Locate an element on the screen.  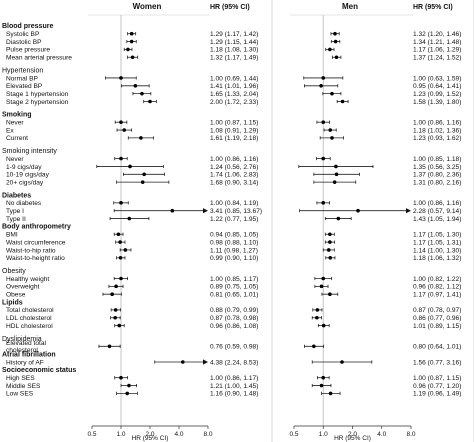
men-ci-text: 1.17 (1.05, 1.30) is located at coordinates (437, 235).